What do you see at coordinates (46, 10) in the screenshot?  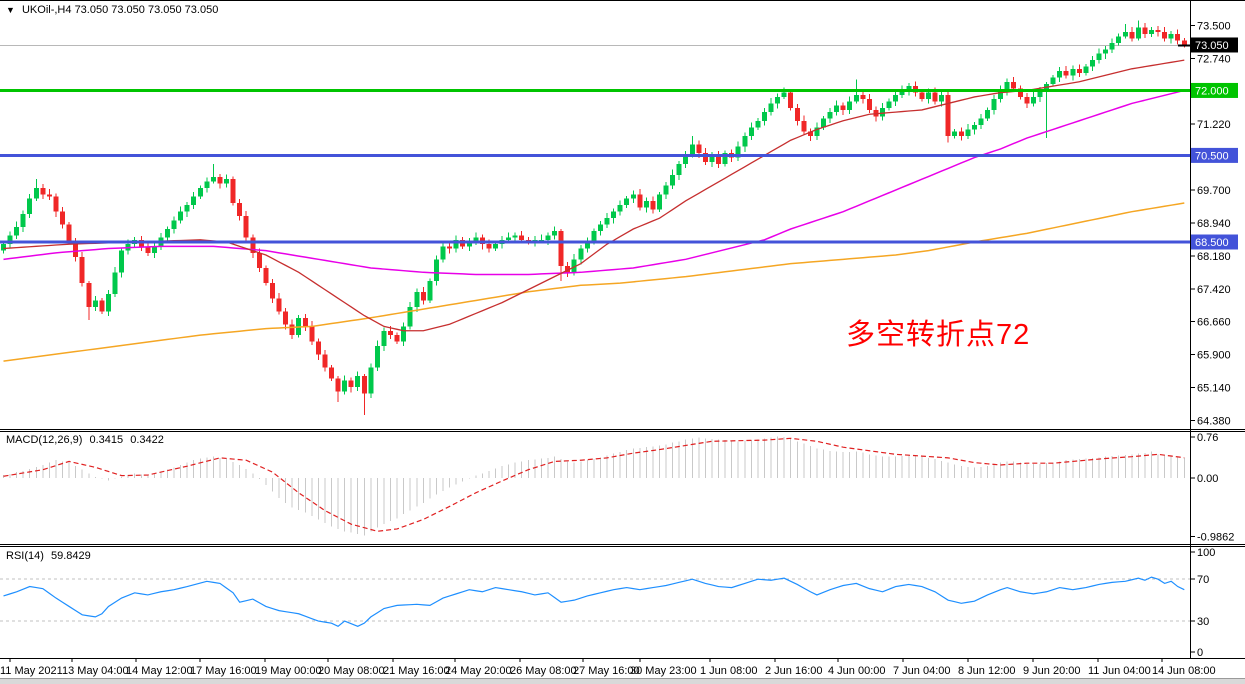 I see `symbol-timeframe-label: UKOil-,H4` at bounding box center [46, 10].